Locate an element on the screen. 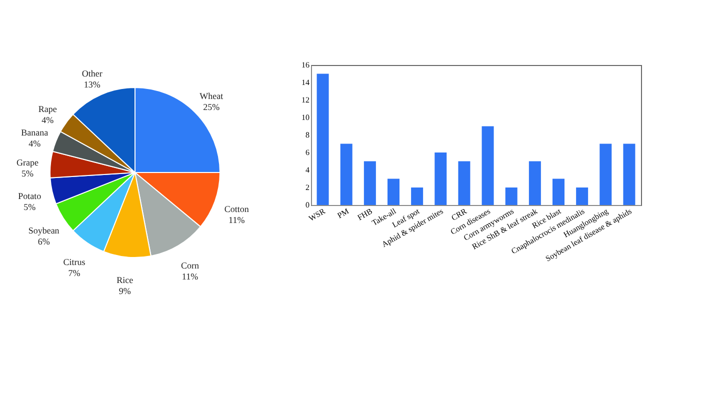 The height and width of the screenshot is (394, 701). data-label: 25% is located at coordinates (211, 107).